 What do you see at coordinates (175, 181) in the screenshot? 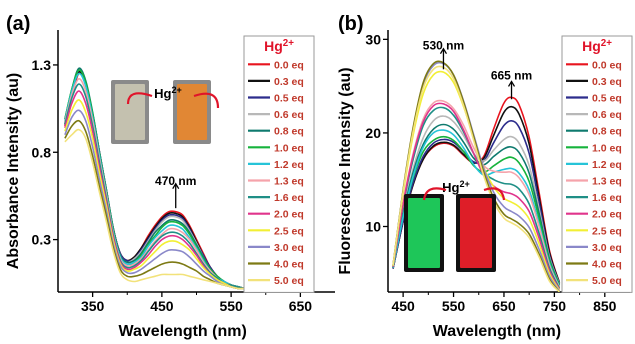
I see `annotation-label: 470 nm` at bounding box center [175, 181].